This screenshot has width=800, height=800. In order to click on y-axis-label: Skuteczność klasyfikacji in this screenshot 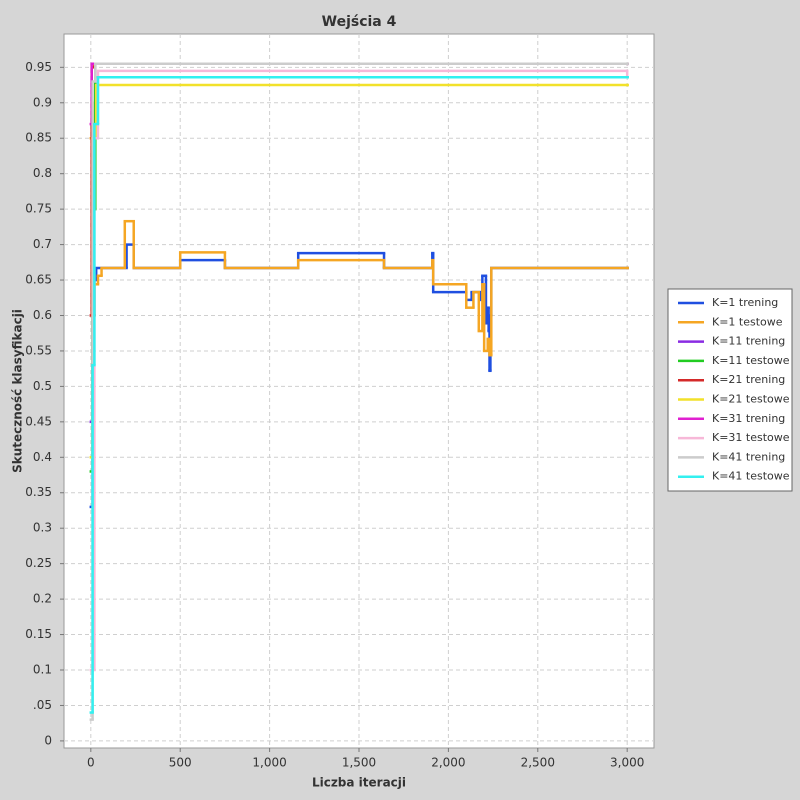, I will do `click(18, 391)`.